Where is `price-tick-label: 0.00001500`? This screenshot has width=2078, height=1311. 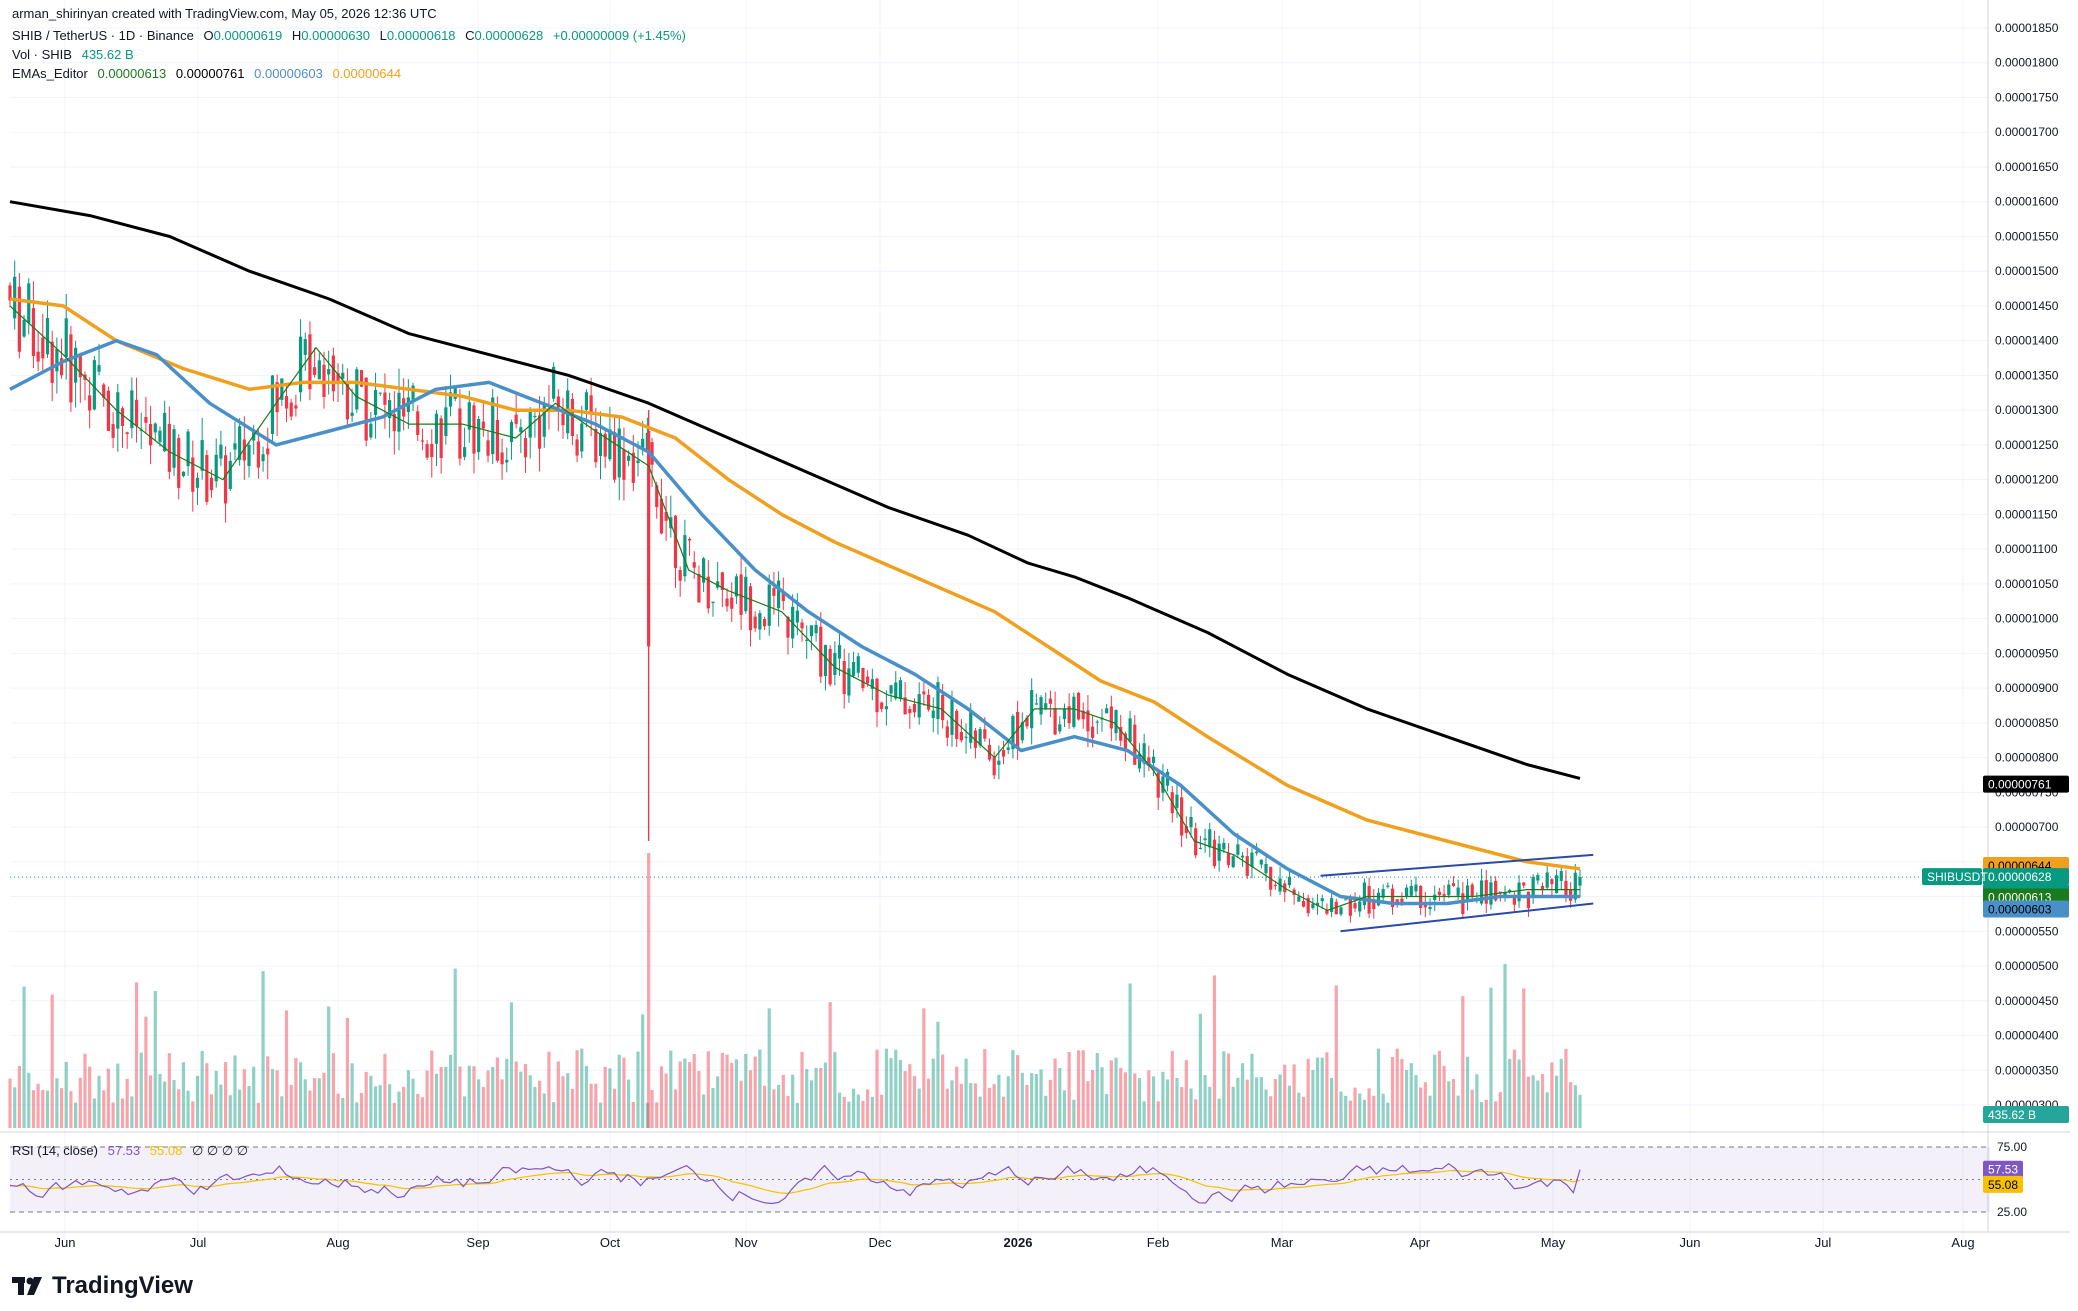 price-tick-label: 0.00001500 is located at coordinates (2027, 271).